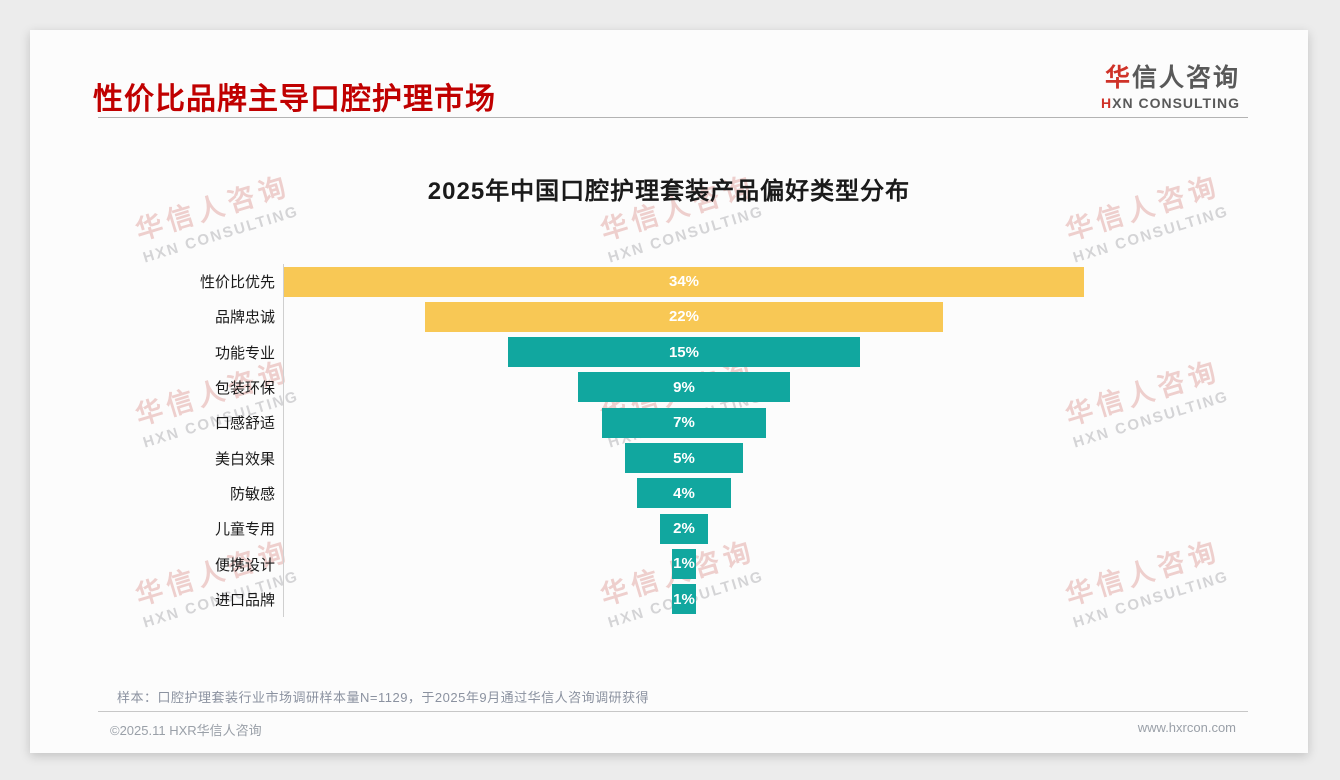 The image size is (1340, 780). I want to click on bar-value-label: 2%, so click(684, 529).